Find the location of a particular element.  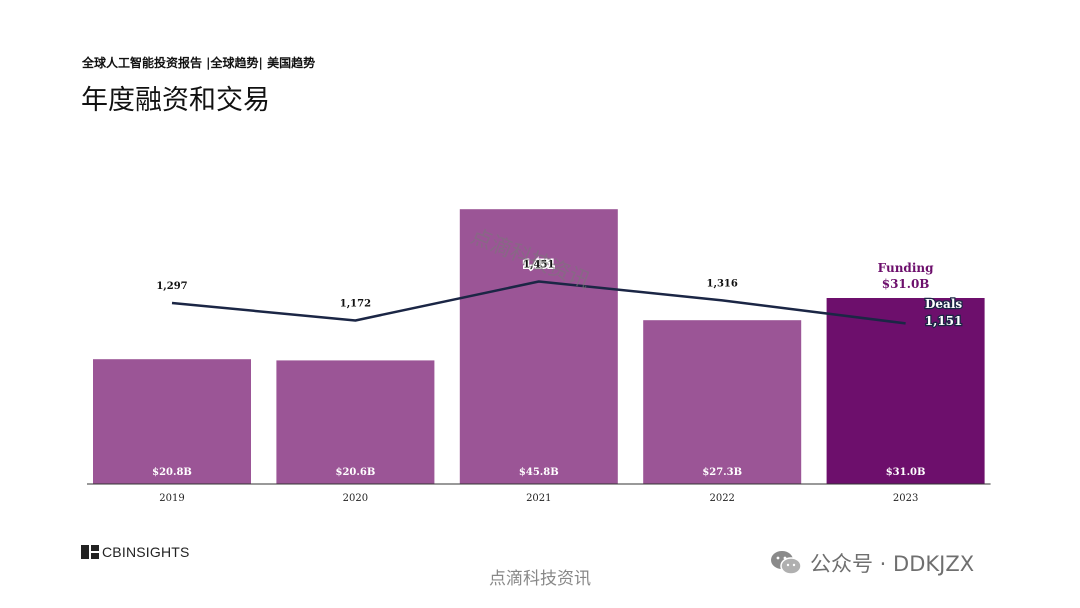

source-caption: 点滴科技资讯 is located at coordinates (540, 579).